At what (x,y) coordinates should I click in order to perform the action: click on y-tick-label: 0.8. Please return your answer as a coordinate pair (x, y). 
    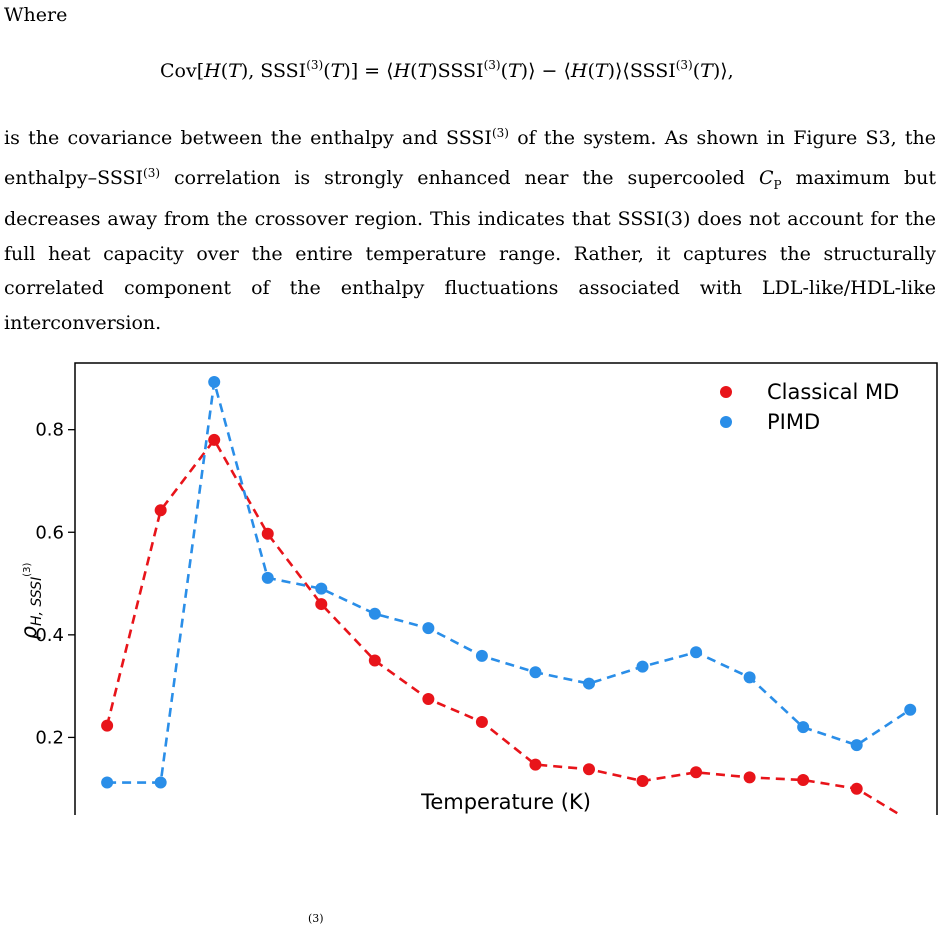
    Looking at the image, I should click on (49, 430).